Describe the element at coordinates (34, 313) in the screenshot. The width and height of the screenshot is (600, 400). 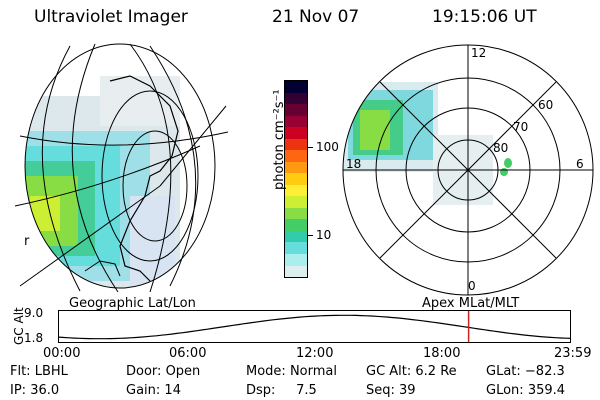
I see `alt-ytick-9: 9.0` at that location.